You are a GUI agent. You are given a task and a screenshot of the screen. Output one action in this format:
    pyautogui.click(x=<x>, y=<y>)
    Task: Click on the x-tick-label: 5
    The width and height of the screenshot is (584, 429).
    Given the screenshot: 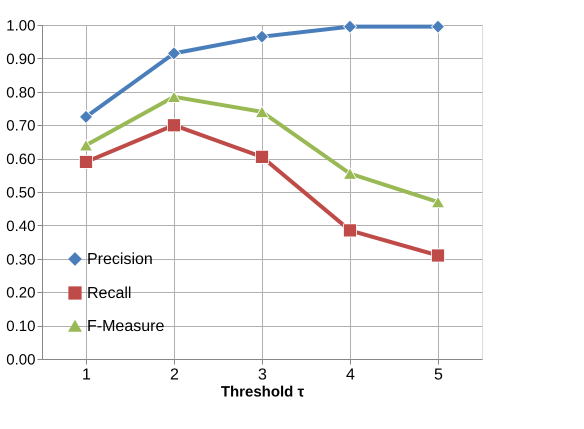 What is the action you would take?
    pyautogui.click(x=439, y=375)
    